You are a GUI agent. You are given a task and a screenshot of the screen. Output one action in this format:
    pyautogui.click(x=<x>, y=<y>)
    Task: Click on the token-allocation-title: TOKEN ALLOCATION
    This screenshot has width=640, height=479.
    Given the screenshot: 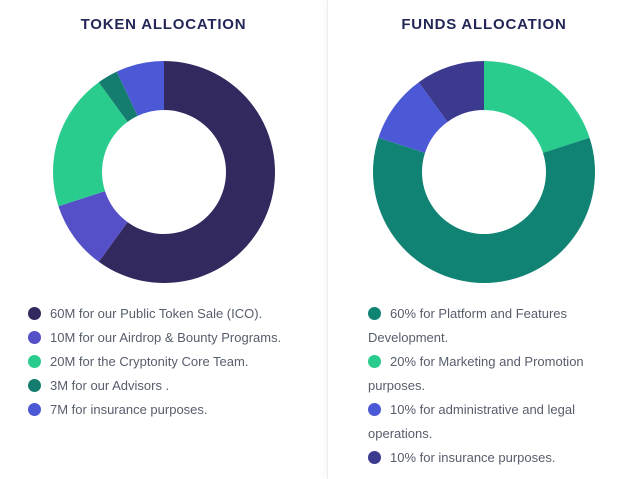 What is the action you would take?
    pyautogui.click(x=163, y=24)
    